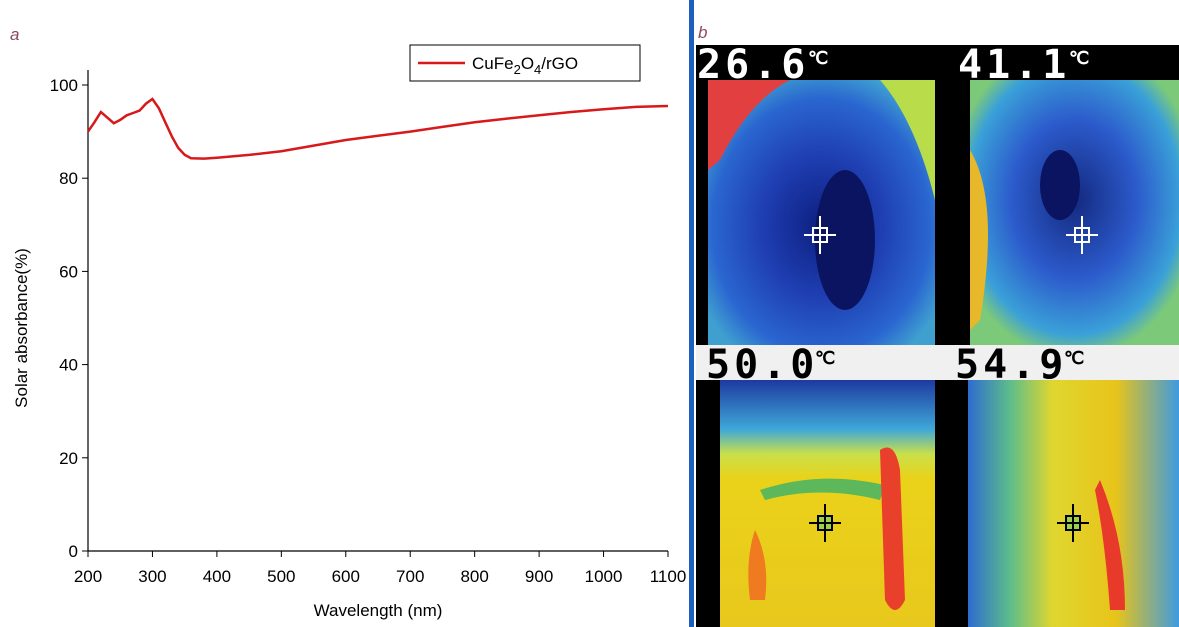  Describe the element at coordinates (604, 576) in the screenshot. I see `x-tick-label: 1000` at that location.